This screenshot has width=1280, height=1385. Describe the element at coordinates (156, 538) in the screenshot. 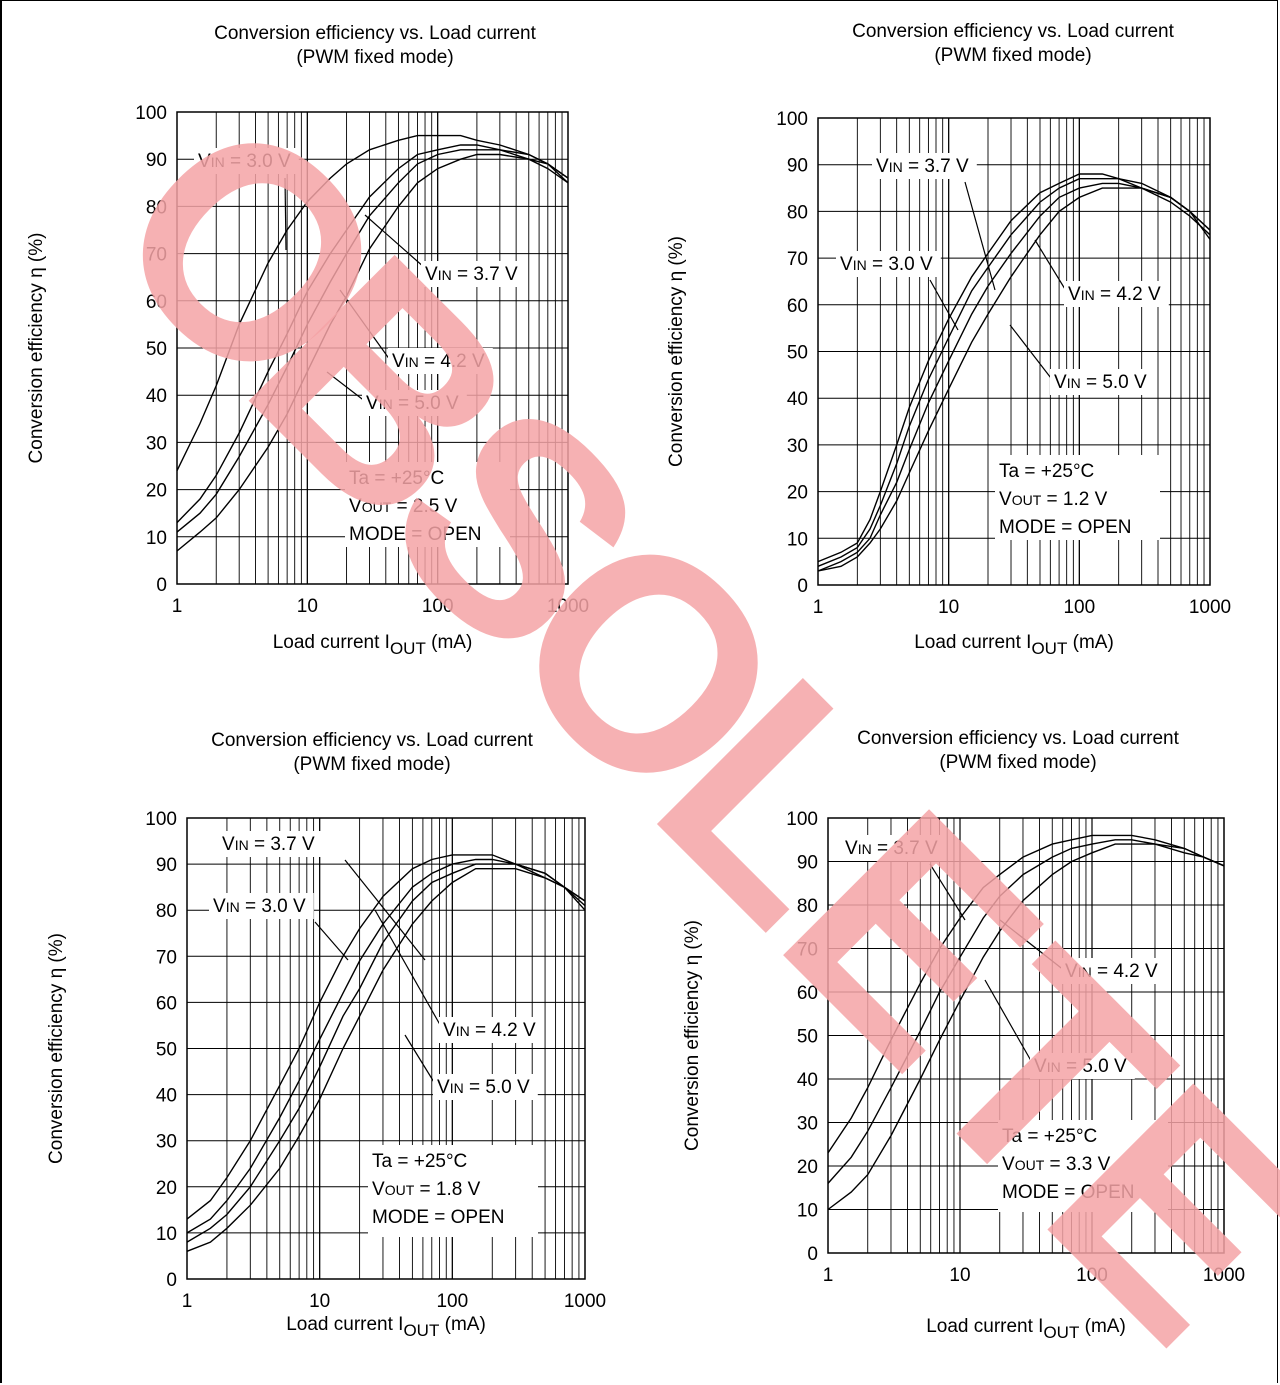

I see `y-tick-label: 10` at that location.